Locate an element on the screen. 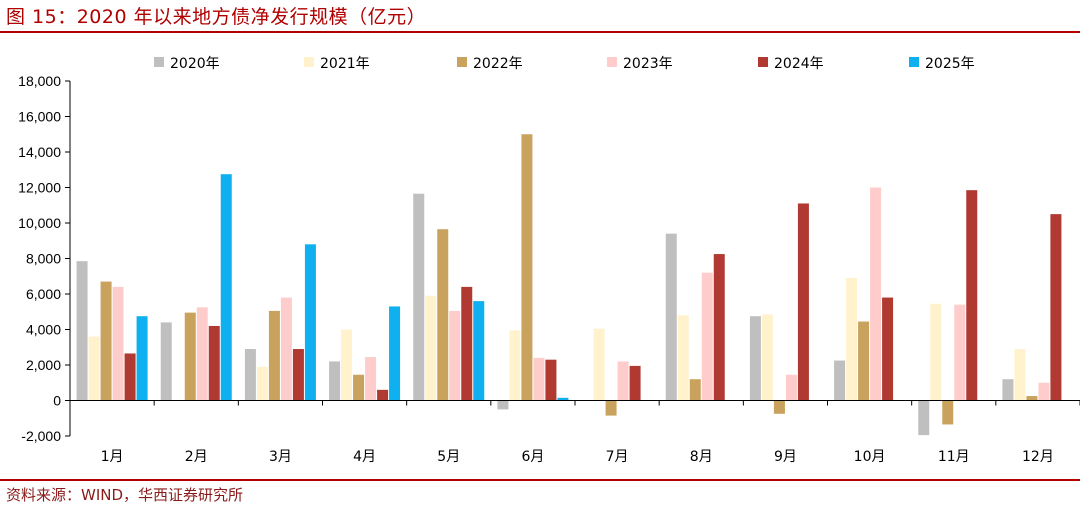  bar-2024年-3月 is located at coordinates (298, 375).